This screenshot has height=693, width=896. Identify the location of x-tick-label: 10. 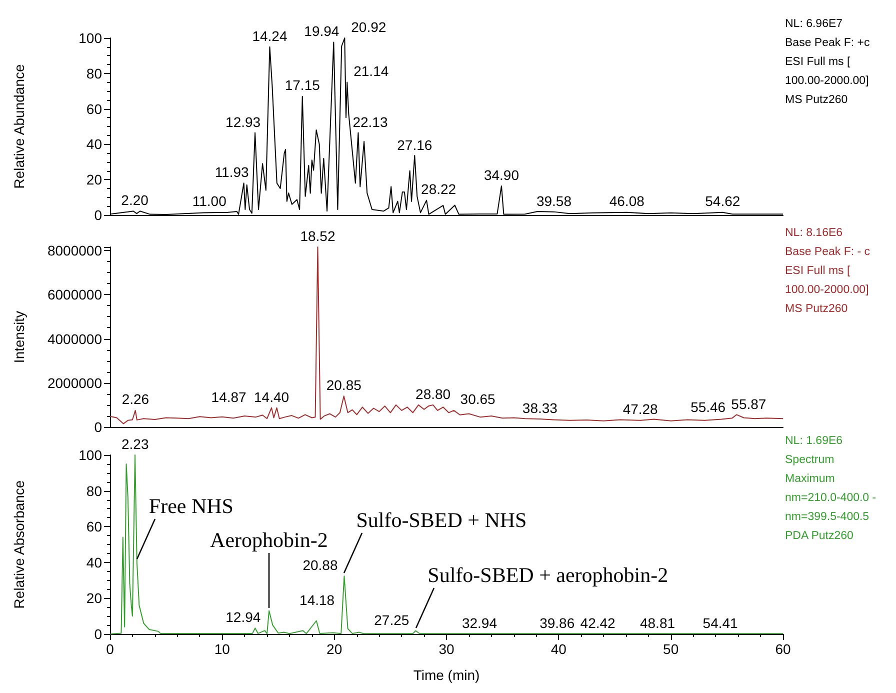
(222, 649).